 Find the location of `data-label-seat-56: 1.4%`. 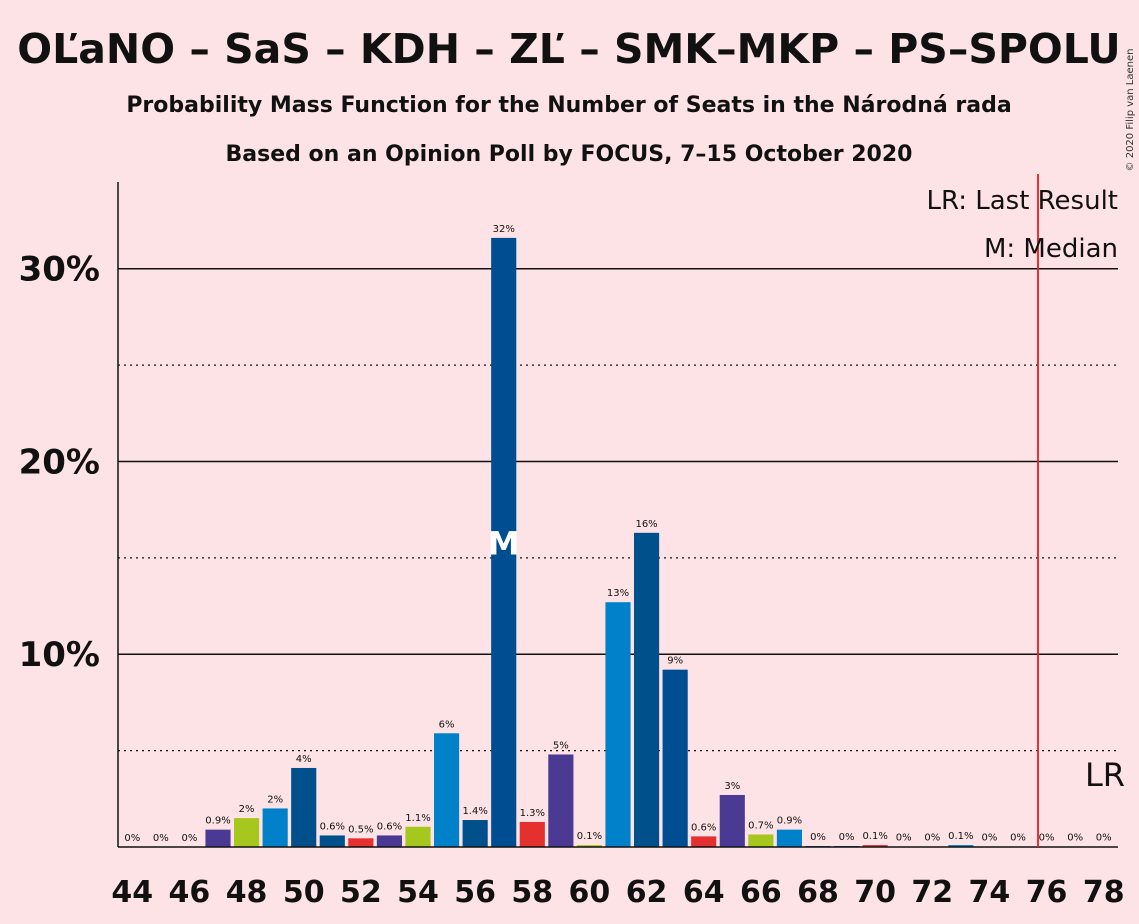

data-label-seat-56: 1.4% is located at coordinates (474, 811).